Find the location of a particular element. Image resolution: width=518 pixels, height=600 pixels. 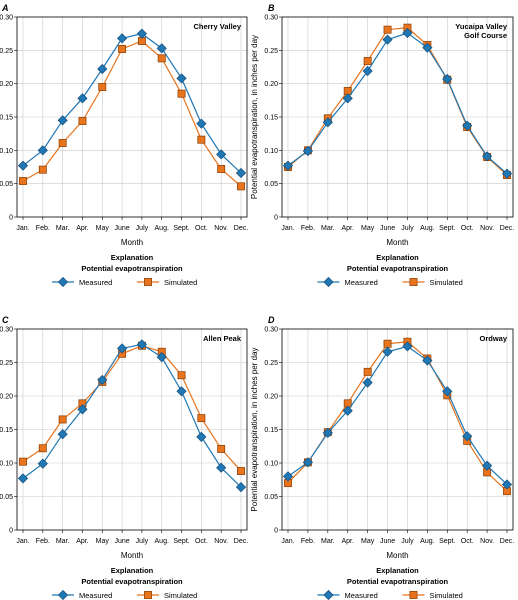

station-title: Ordway is located at coordinates (493, 338).